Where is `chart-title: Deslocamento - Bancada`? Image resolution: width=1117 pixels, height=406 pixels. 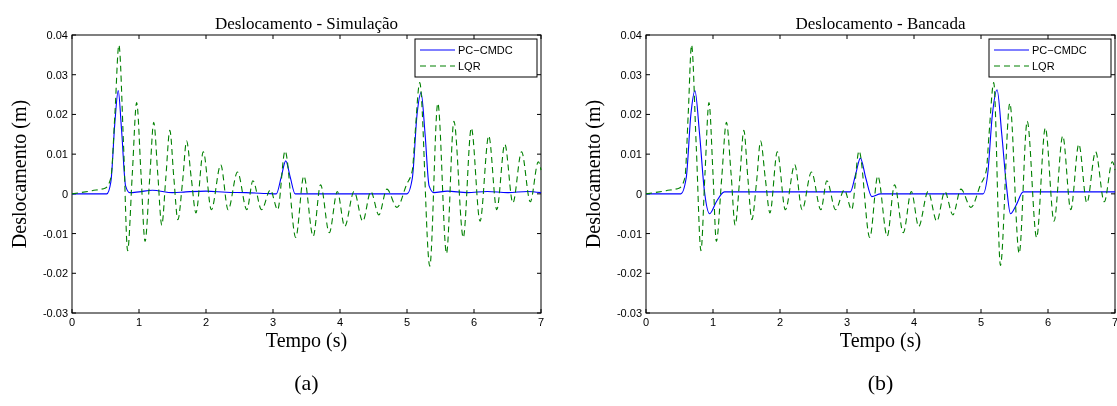 chart-title: Deslocamento - Bancada is located at coordinates (880, 23).